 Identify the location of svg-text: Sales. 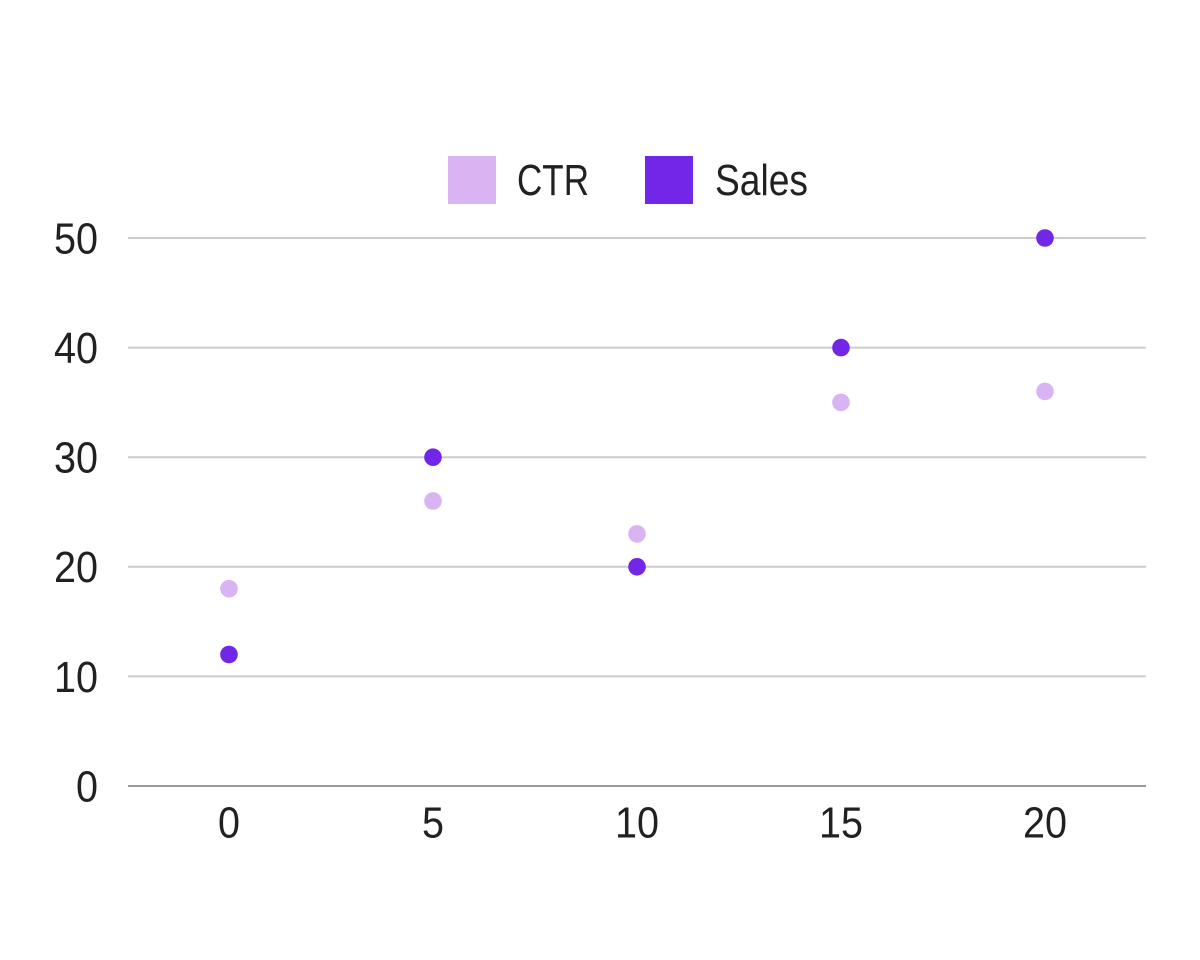
(761, 180).